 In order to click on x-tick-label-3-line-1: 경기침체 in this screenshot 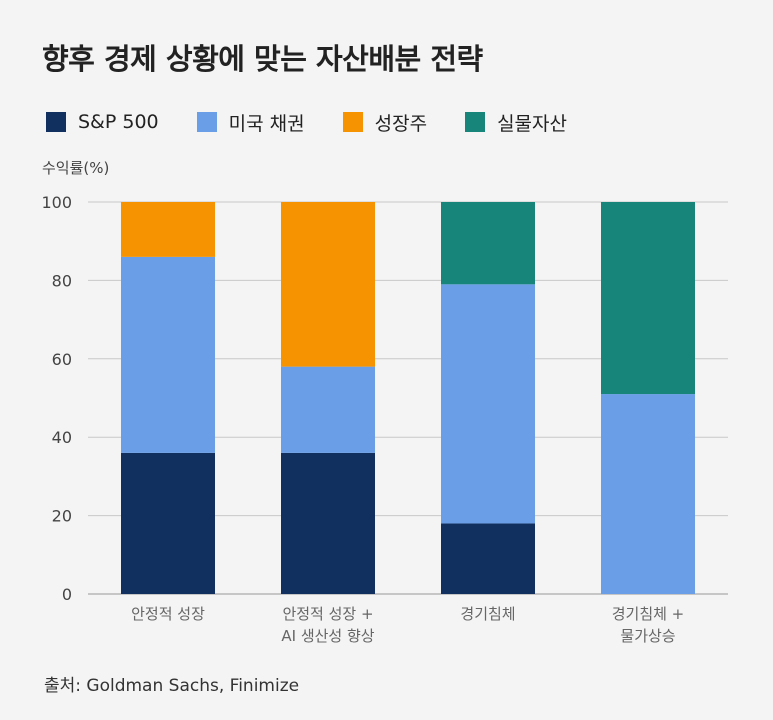, I will do `click(487, 614)`.